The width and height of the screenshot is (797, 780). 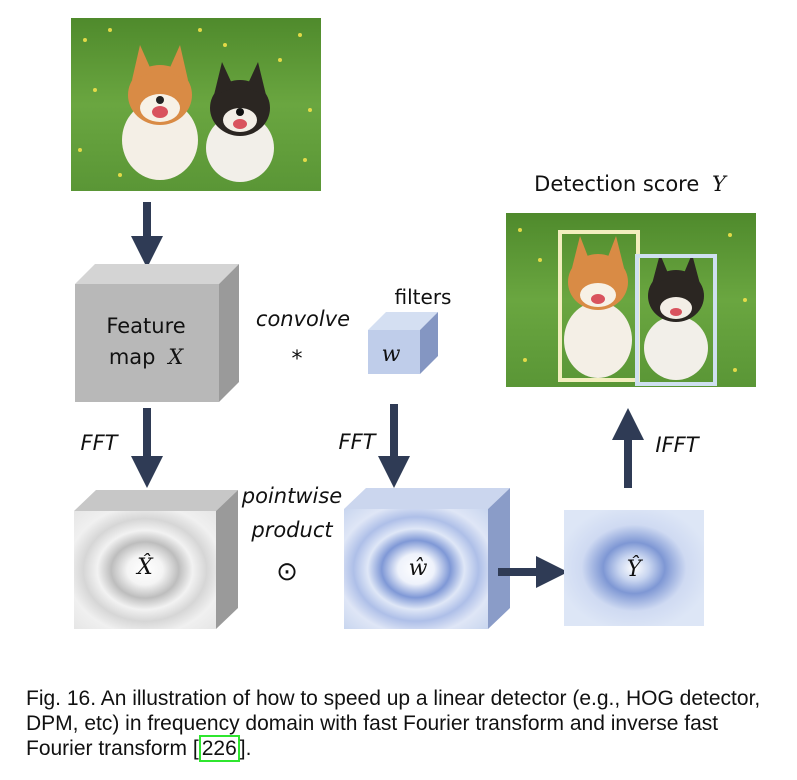 What do you see at coordinates (291, 530) in the screenshot?
I see `product-label: product` at bounding box center [291, 530].